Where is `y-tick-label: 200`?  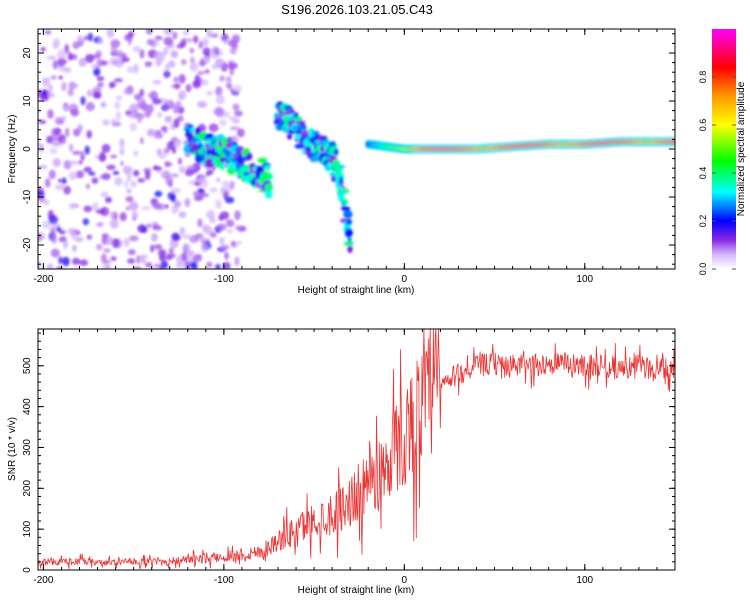 y-tick-label: 200 is located at coordinates (27, 488).